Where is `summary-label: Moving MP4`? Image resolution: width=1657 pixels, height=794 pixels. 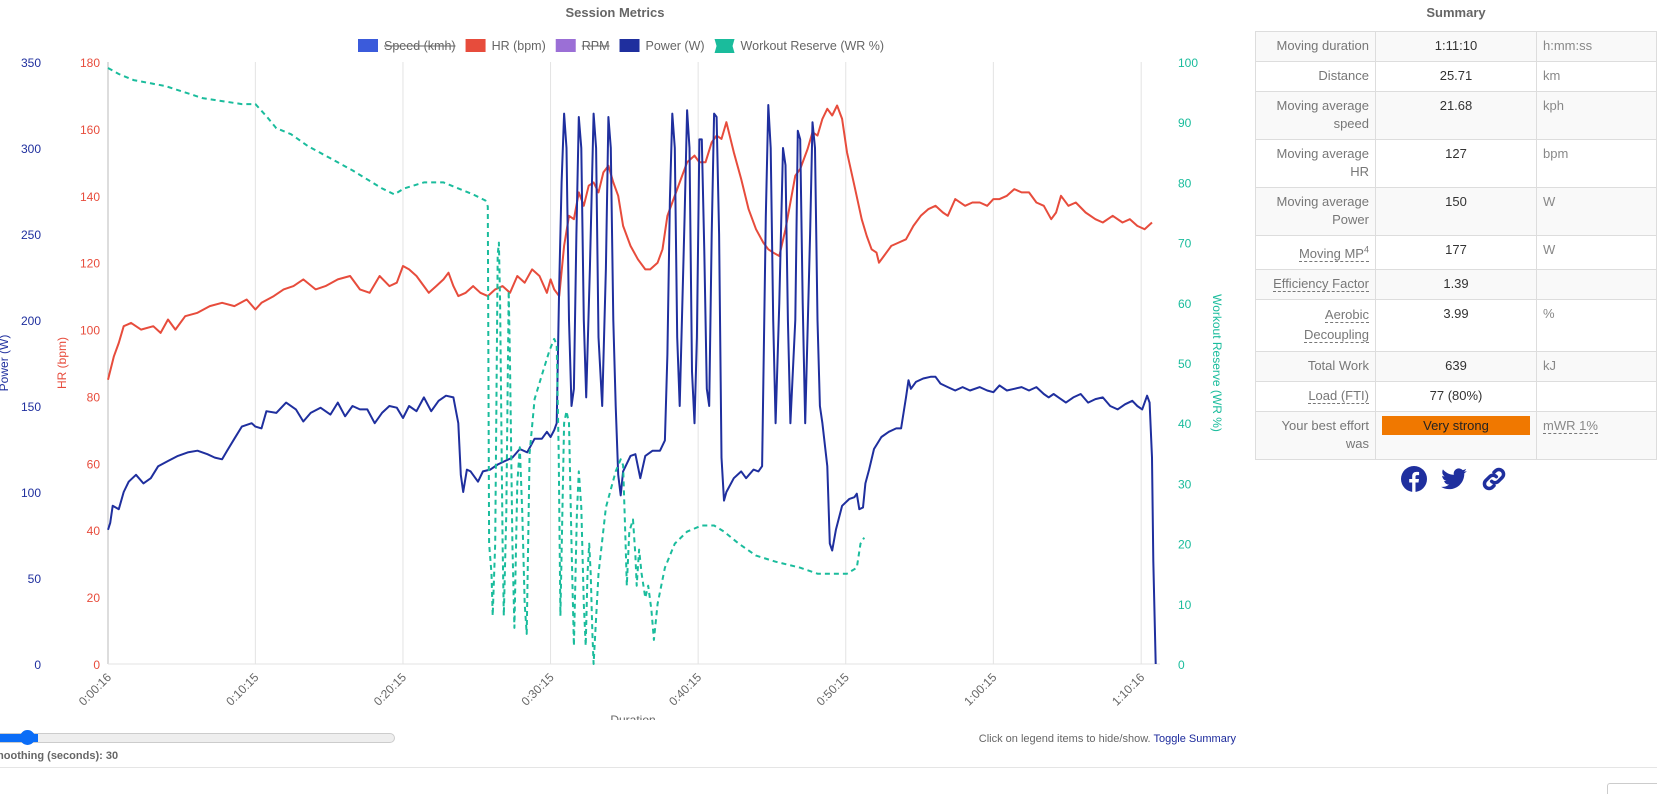
summary-label: Moving MP4 is located at coordinates (1315, 252).